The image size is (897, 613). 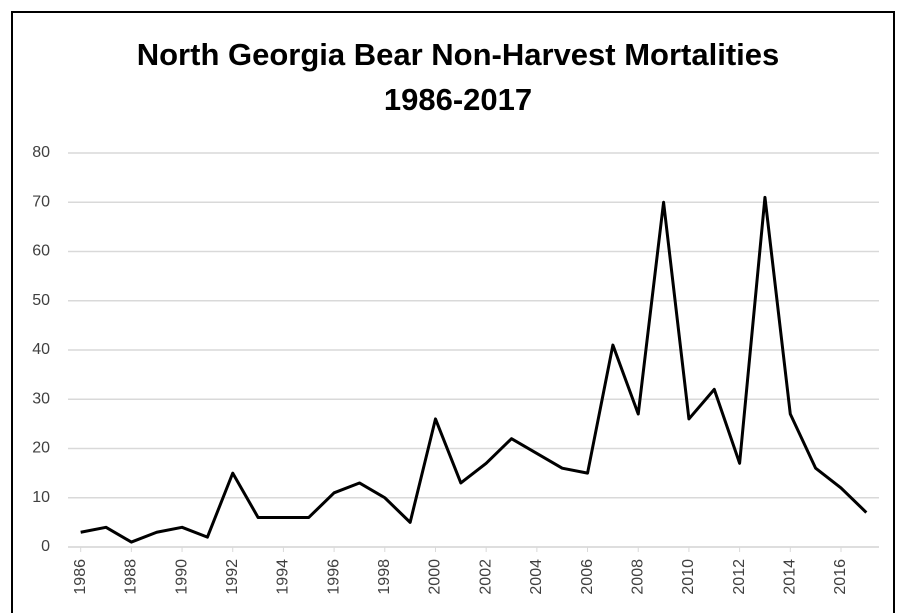 What do you see at coordinates (41, 398) in the screenshot?
I see `y-tick-label: 30` at bounding box center [41, 398].